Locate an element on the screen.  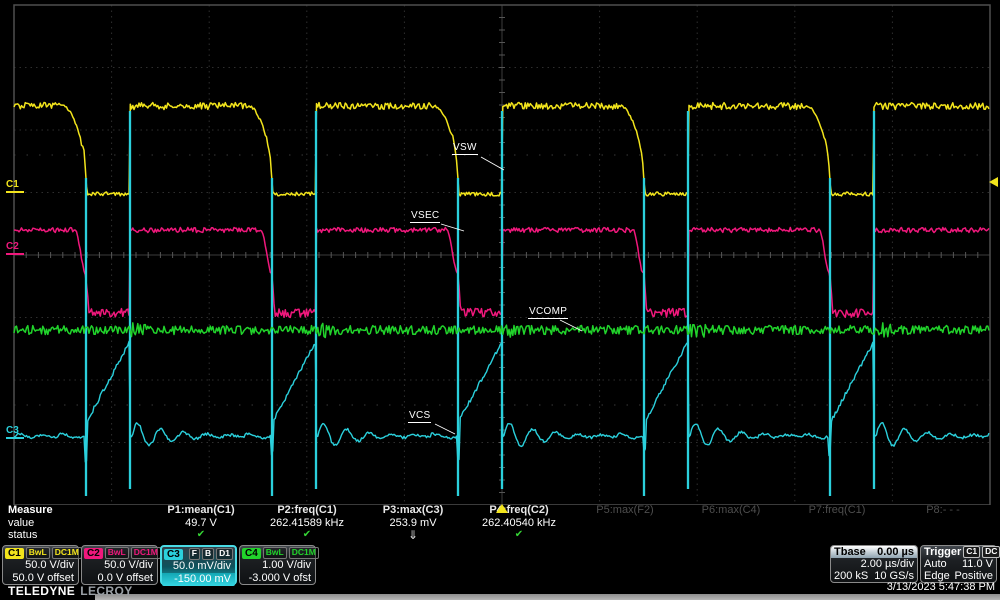
value-label: value is located at coordinates (21, 522).